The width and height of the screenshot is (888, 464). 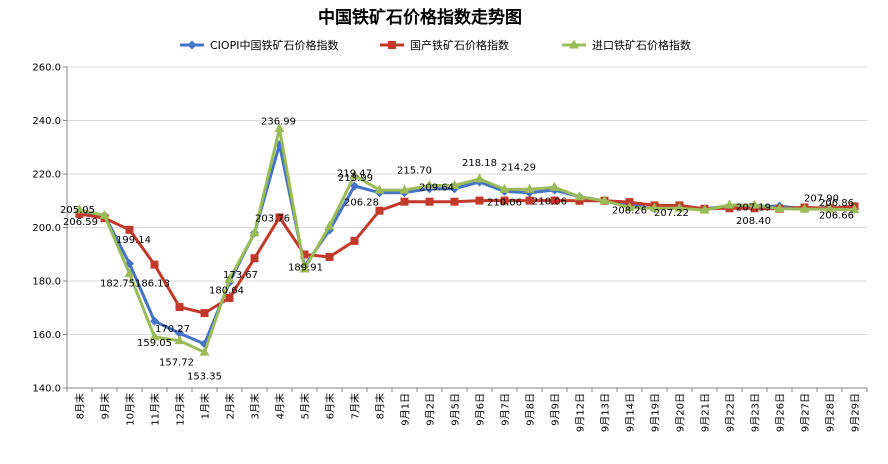 What do you see at coordinates (80, 222) in the screenshot?
I see `data-label: 206.59` at bounding box center [80, 222].